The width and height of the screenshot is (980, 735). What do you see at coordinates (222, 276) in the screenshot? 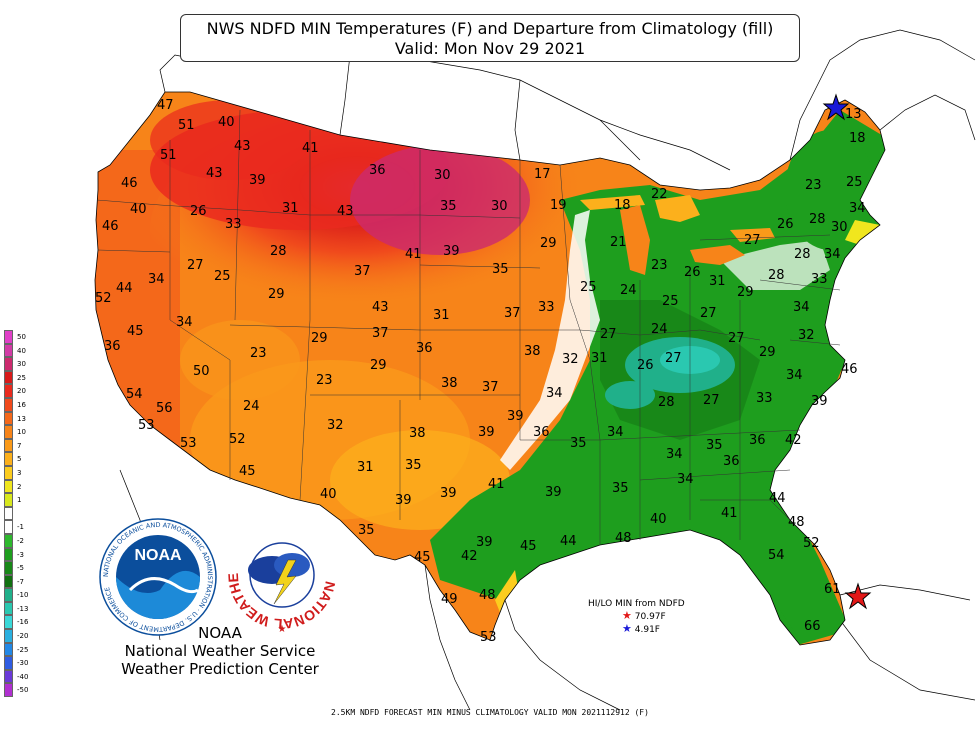
I see `temperature-value: 25` at bounding box center [222, 276].